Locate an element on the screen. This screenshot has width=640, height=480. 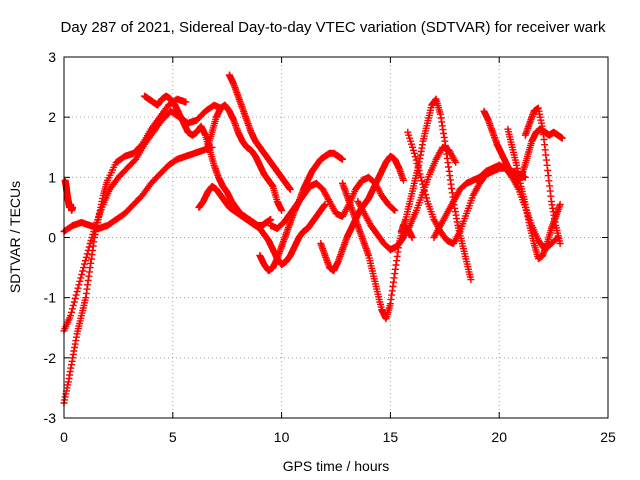
y-tick-label: 3 is located at coordinates (52, 57).